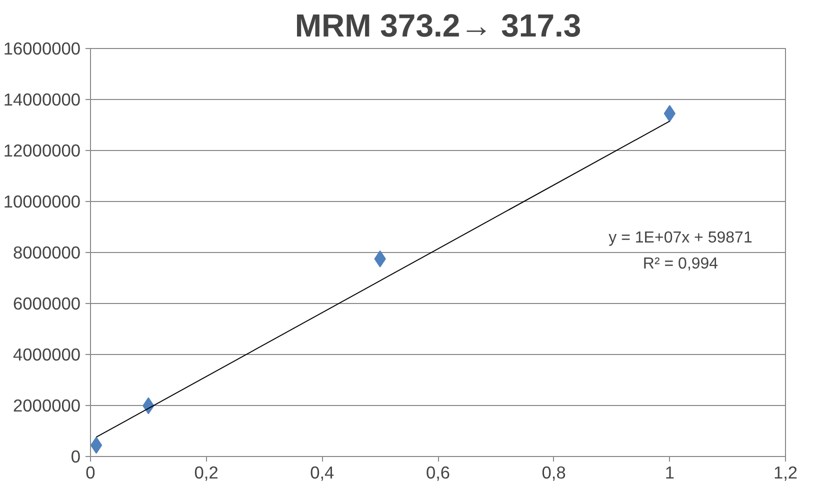  I want to click on y-tick-label: 8000000, so click(47, 252).